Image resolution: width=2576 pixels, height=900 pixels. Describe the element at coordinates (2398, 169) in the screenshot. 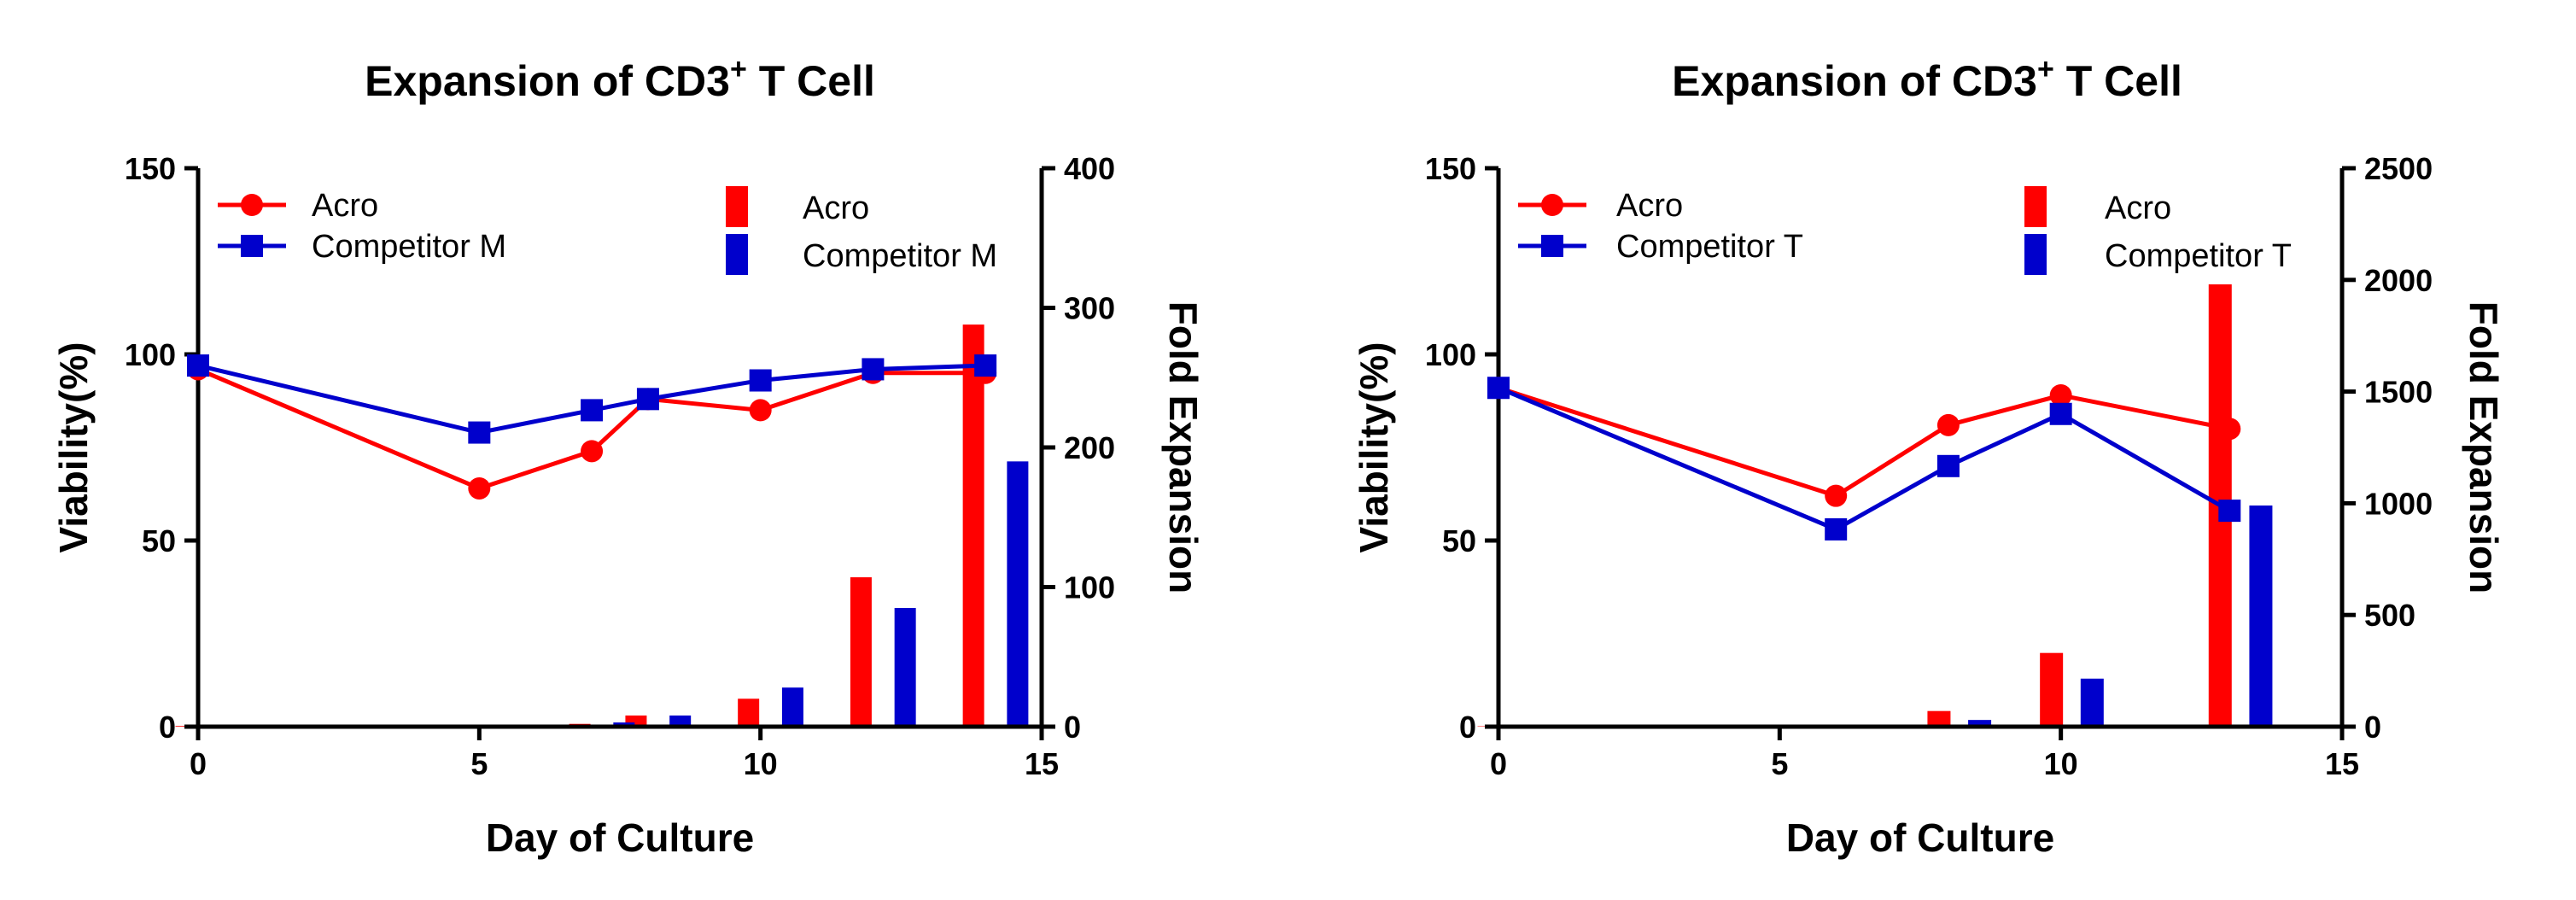

I see `right-y-tick-label: 2500` at that location.